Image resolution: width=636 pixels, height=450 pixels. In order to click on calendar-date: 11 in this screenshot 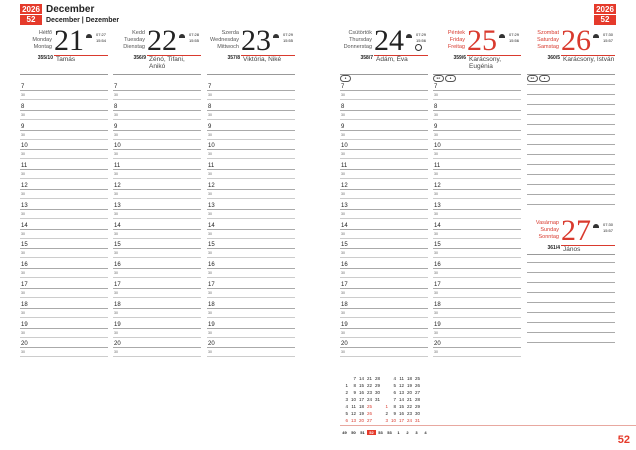, I will do `click(353, 406)`.